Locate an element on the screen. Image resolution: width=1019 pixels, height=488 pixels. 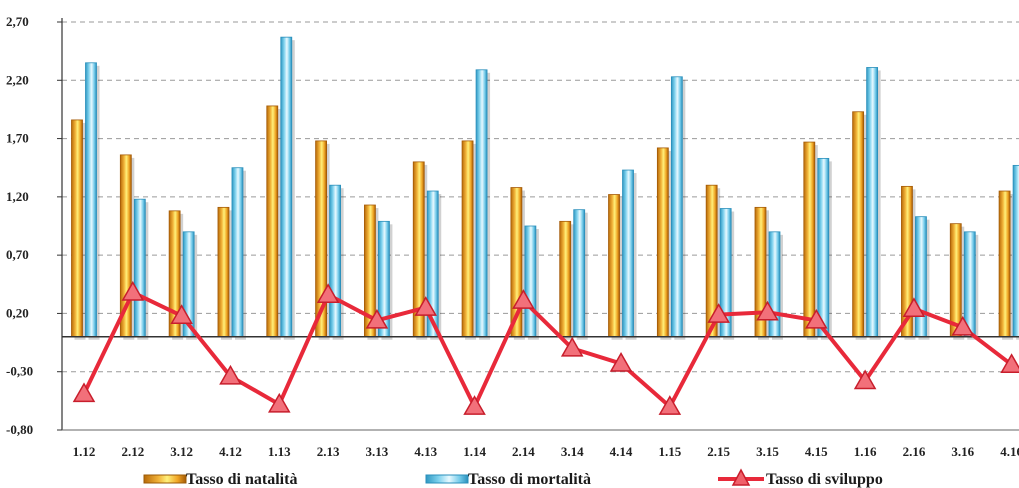
y-tick-label: 0,20 is located at coordinates (17, 312).